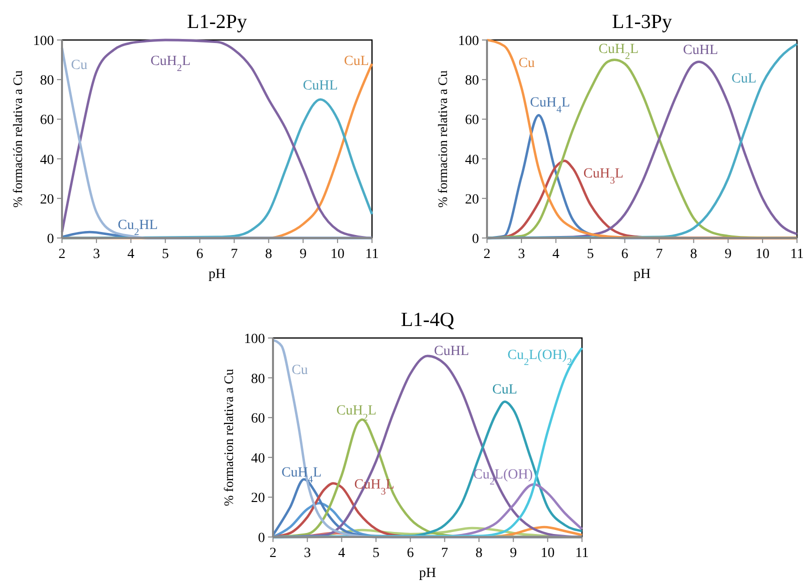 The image size is (804, 588). Describe the element at coordinates (603, 176) in the screenshot. I see `series-label: CuH$_{3}$L` at that location.